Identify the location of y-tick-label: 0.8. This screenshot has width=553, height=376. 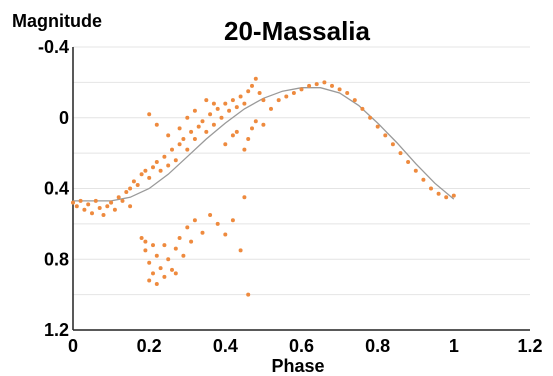
(56, 259).